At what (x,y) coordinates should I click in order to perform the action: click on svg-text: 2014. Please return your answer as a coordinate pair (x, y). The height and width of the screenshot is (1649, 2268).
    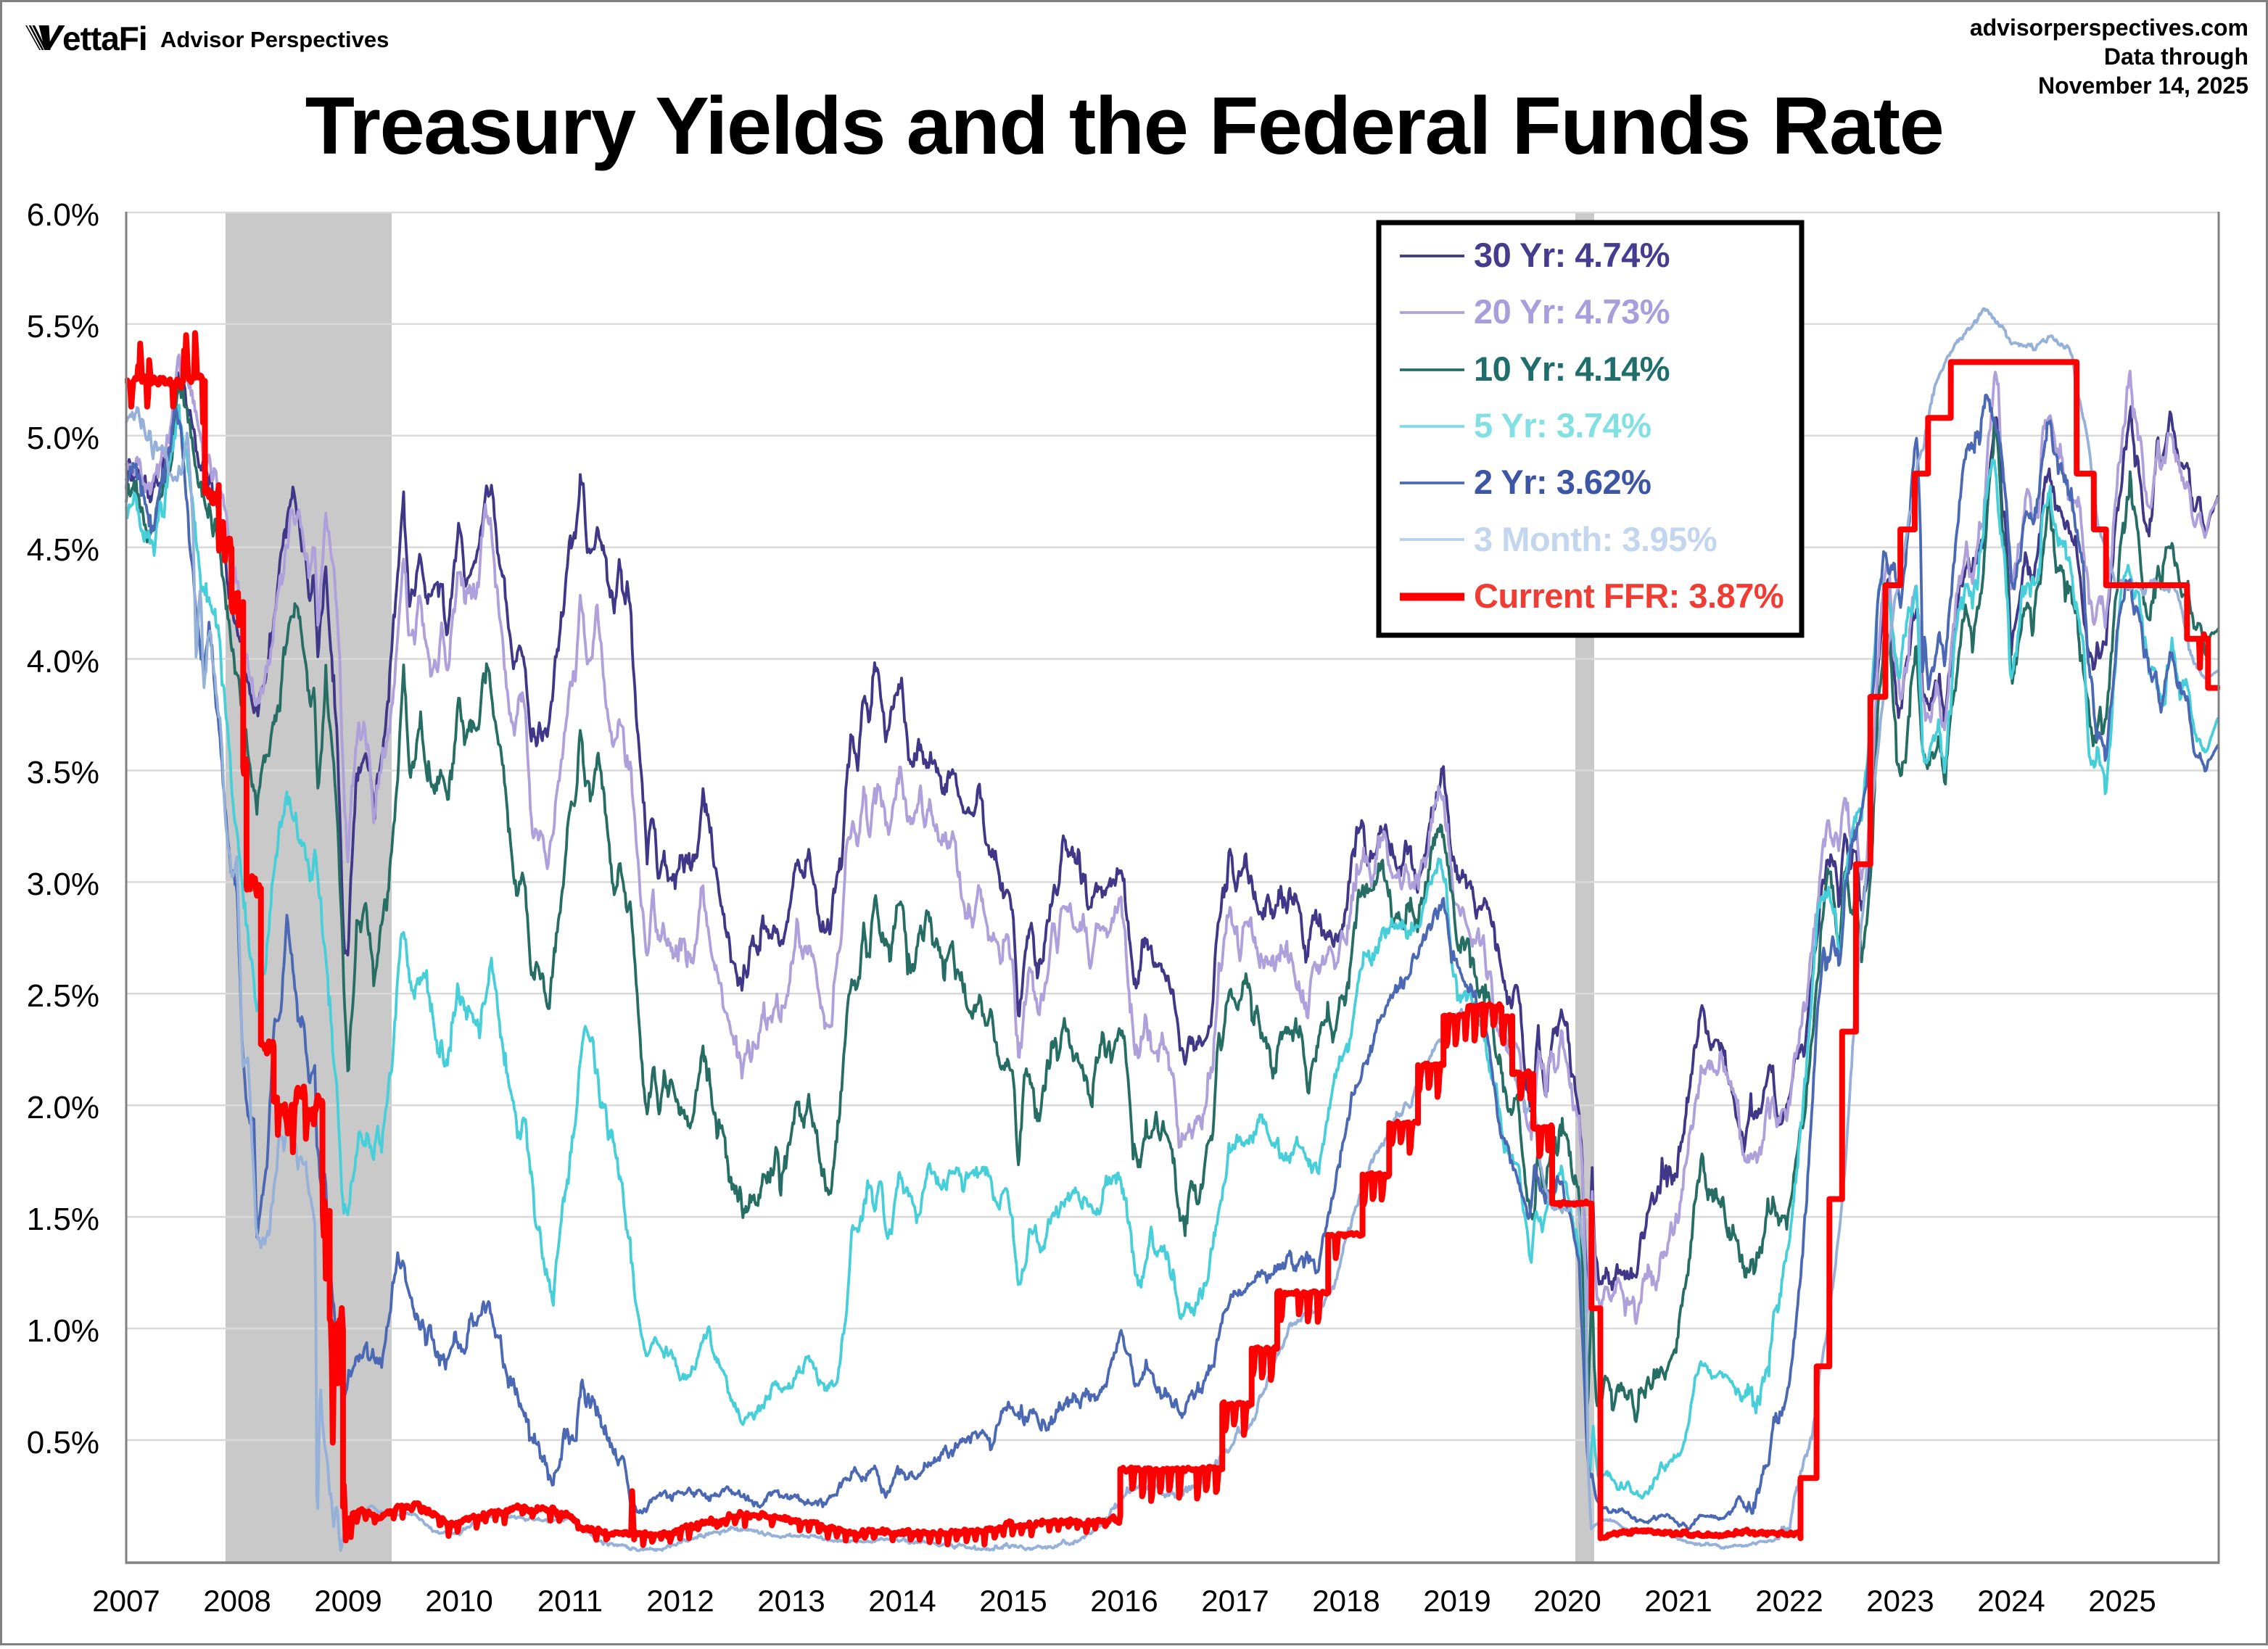
    Looking at the image, I should click on (902, 1601).